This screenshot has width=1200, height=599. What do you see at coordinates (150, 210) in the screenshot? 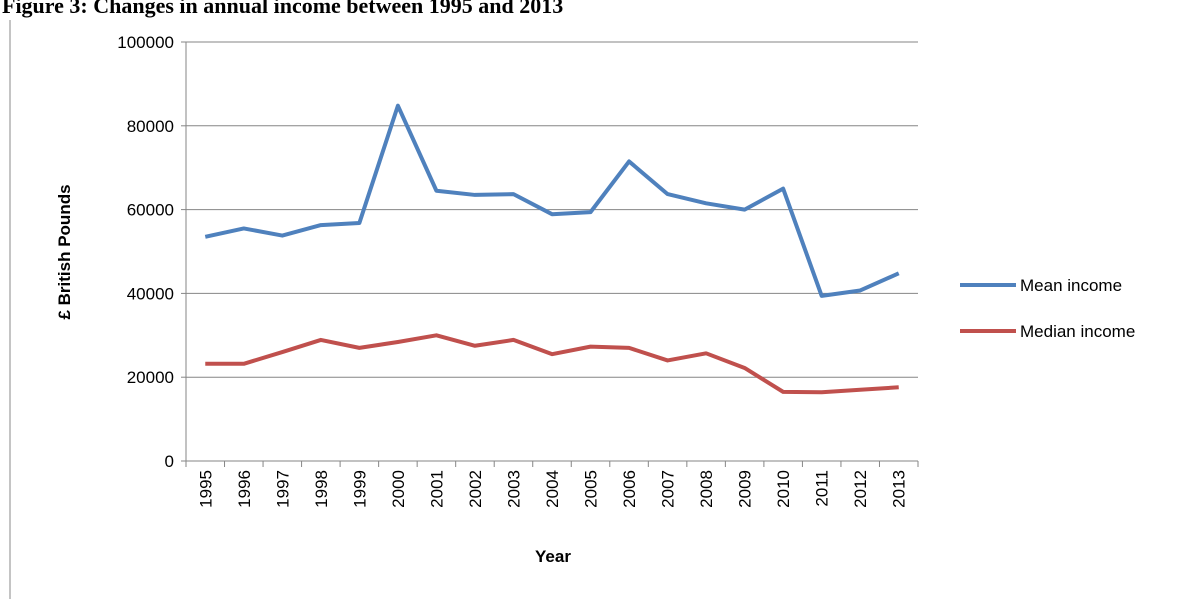
I see `y-tick-label: 60000` at bounding box center [150, 210].